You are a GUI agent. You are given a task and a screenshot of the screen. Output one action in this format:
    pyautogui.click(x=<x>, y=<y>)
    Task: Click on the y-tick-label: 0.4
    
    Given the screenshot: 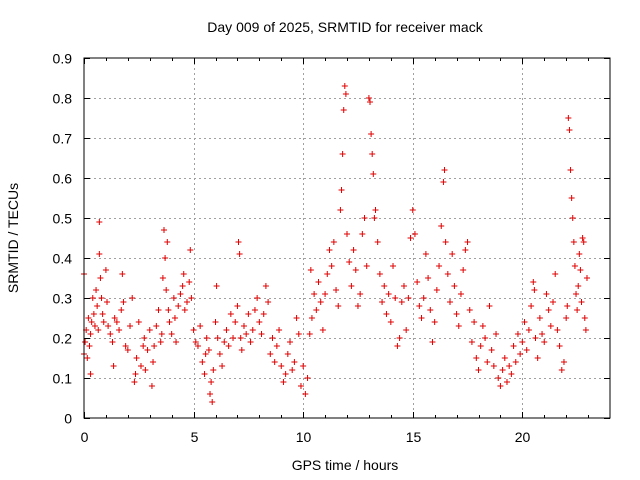 What is the action you would take?
    pyautogui.click(x=63, y=259)
    